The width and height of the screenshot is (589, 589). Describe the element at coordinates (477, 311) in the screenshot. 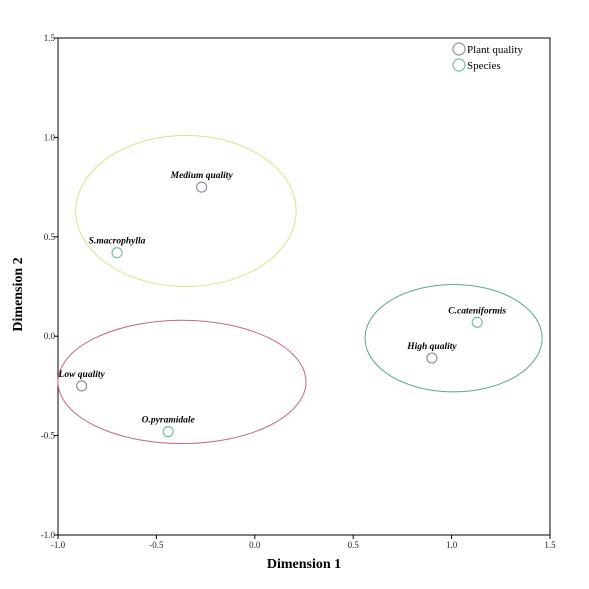

I see `point-label: C.cateniformis` at that location.